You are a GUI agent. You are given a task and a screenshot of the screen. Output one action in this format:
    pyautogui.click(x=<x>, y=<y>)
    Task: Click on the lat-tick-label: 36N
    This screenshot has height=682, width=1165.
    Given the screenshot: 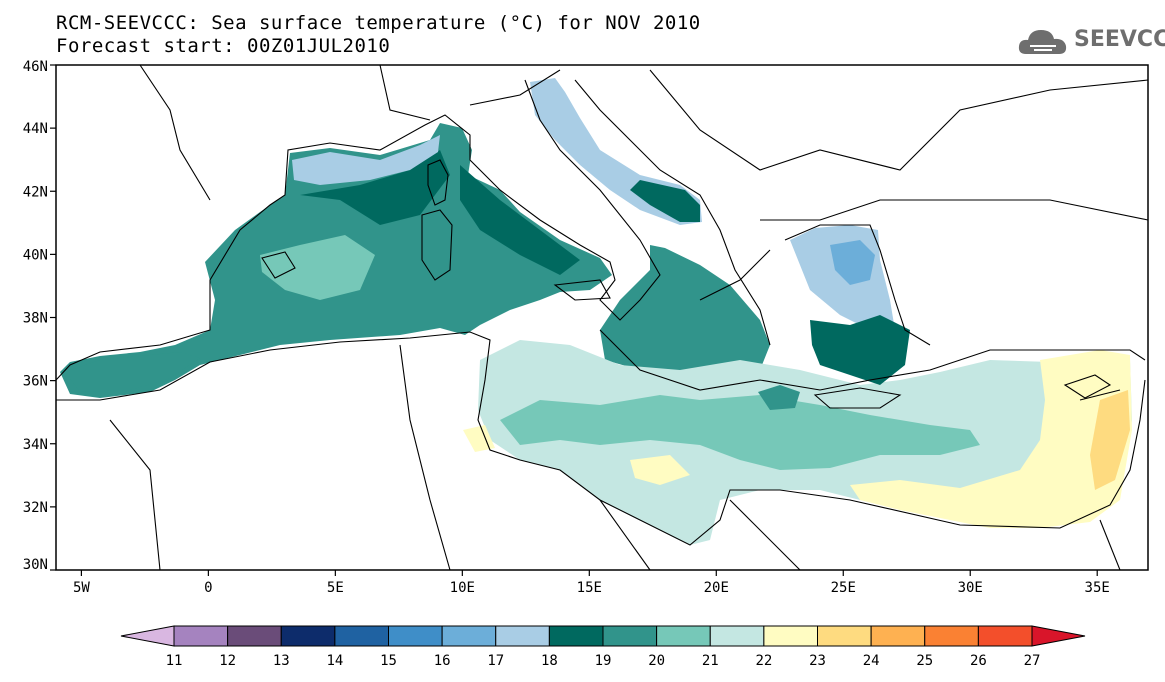 What is the action you would take?
    pyautogui.click(x=35, y=382)
    